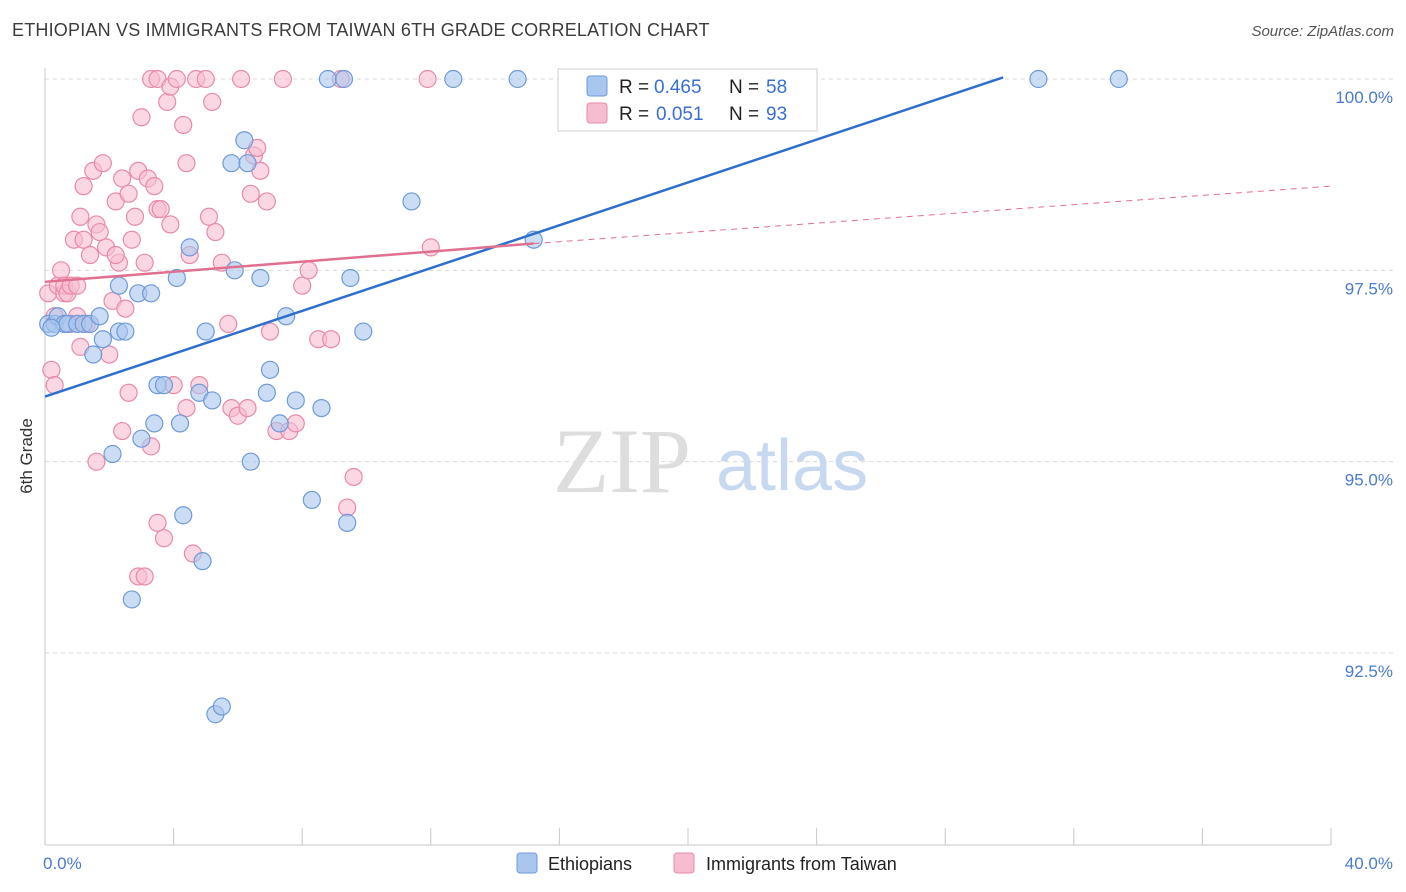  I want to click on legend-label-taiwan: Immigrants from Taiwan, so click(801, 864).